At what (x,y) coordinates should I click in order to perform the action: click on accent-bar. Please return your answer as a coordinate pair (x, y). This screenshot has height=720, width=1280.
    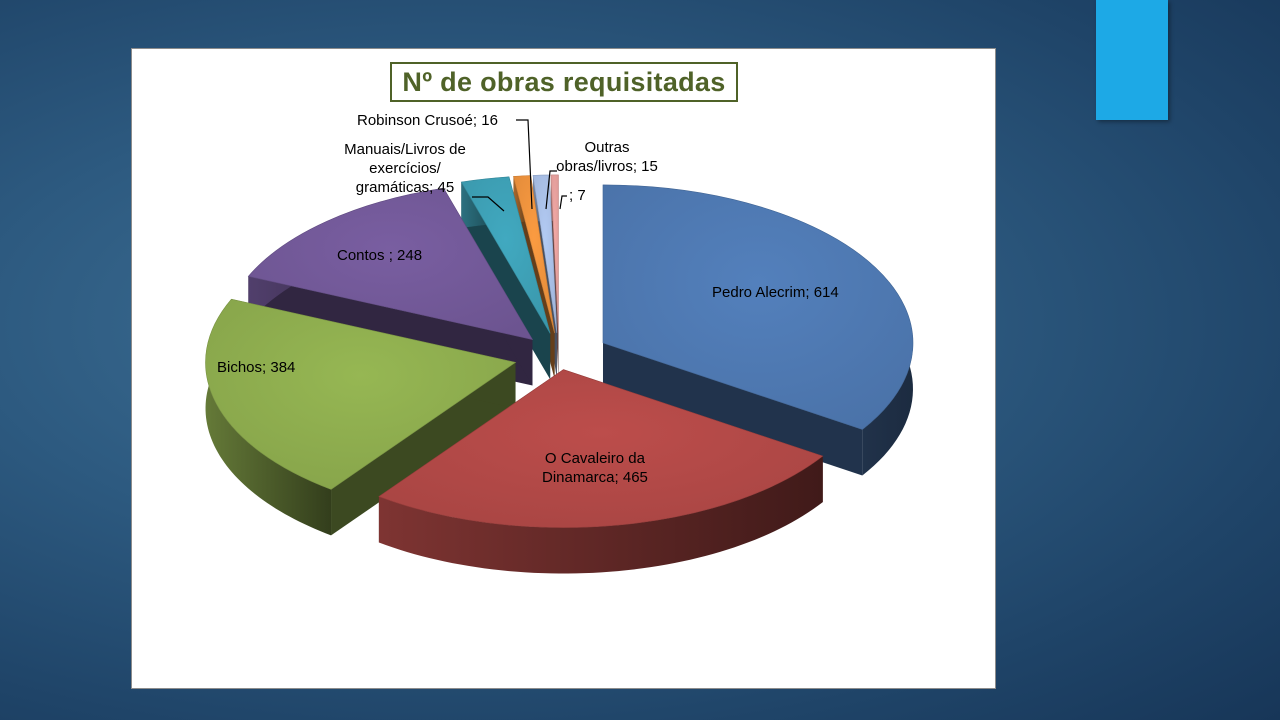
    Looking at the image, I should click on (1132, 60).